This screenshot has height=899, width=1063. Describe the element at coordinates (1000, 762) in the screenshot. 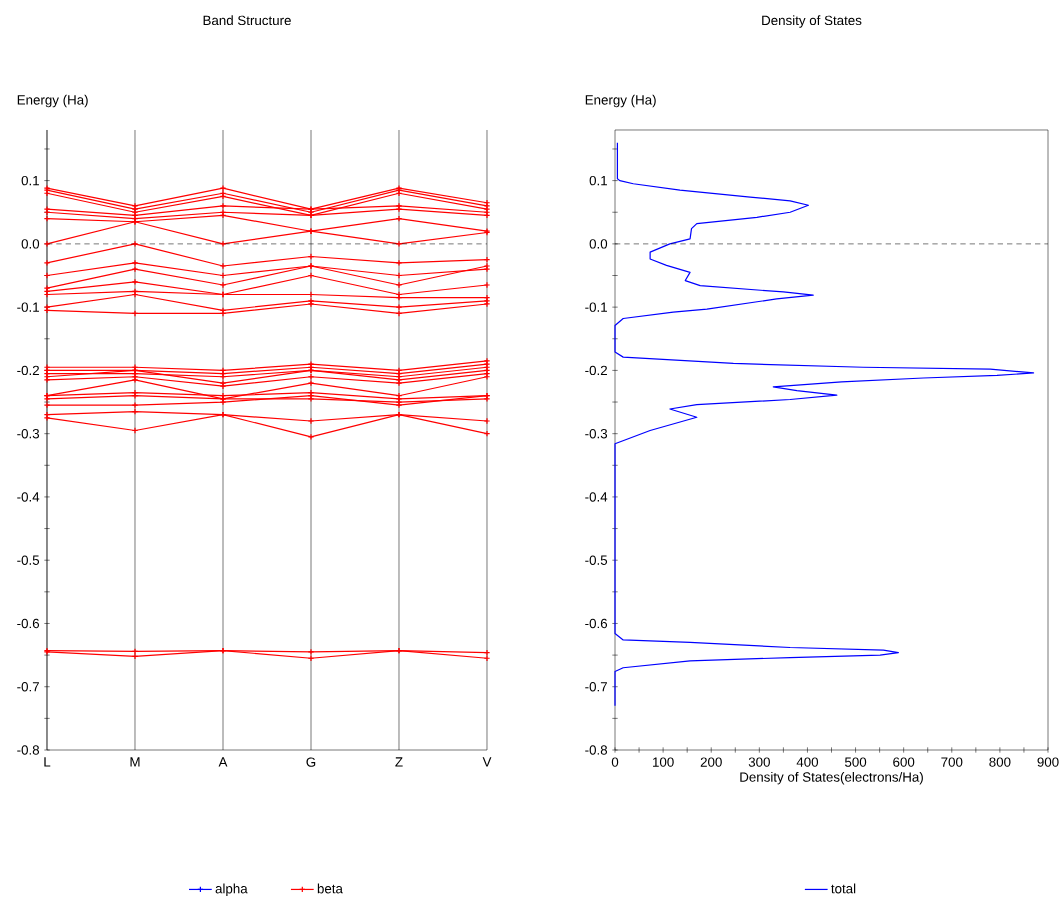

I see `x-tick-label: 800` at that location.